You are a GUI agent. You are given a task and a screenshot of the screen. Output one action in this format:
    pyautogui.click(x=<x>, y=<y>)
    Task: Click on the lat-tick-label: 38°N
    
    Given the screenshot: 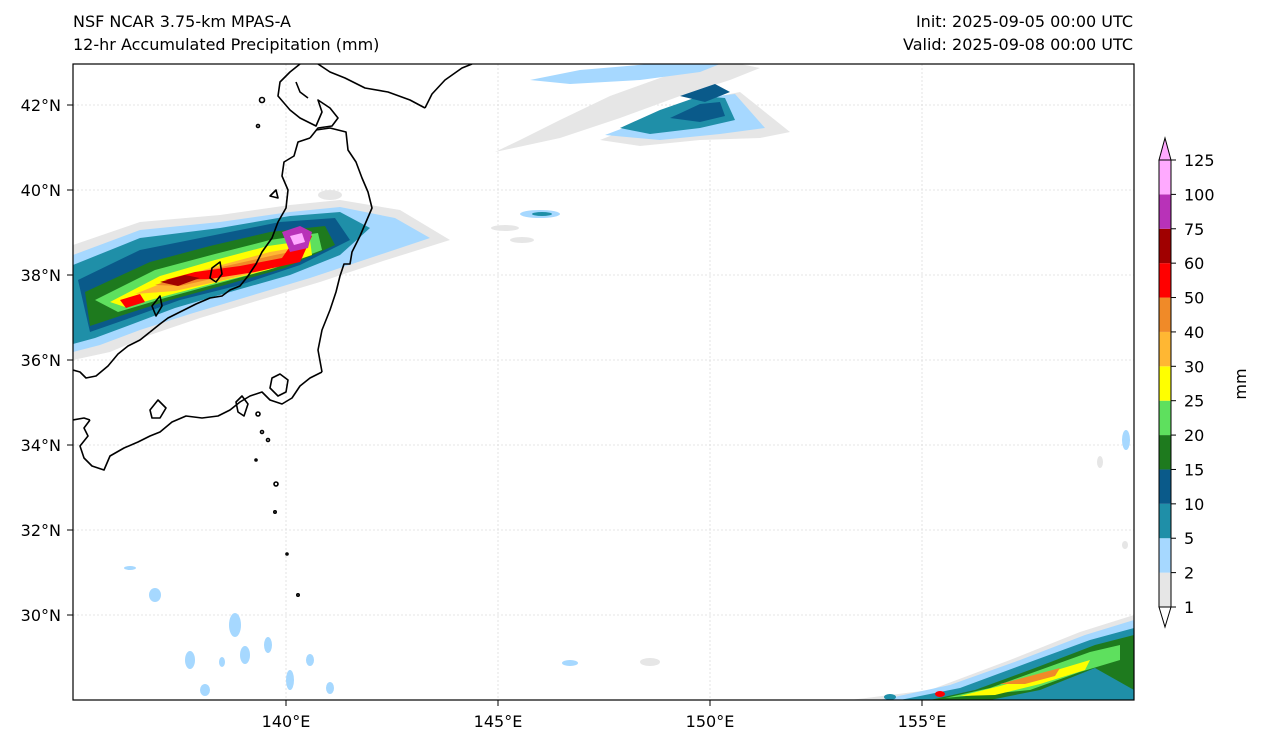 What is the action you would take?
    pyautogui.click(x=41, y=275)
    